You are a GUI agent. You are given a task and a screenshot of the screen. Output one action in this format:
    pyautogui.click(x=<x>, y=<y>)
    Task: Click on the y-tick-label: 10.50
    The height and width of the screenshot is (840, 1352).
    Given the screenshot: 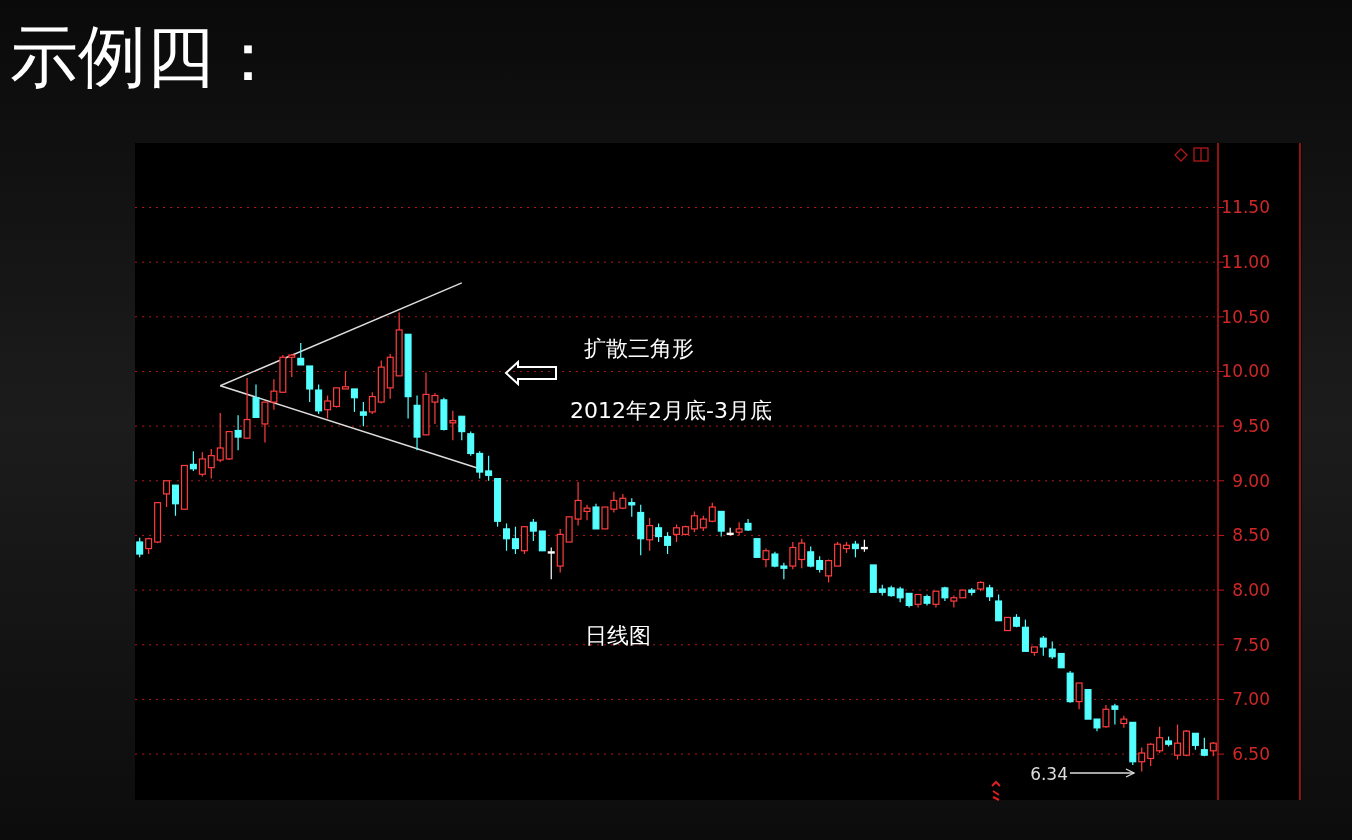 What is the action you would take?
    pyautogui.click(x=1245, y=316)
    